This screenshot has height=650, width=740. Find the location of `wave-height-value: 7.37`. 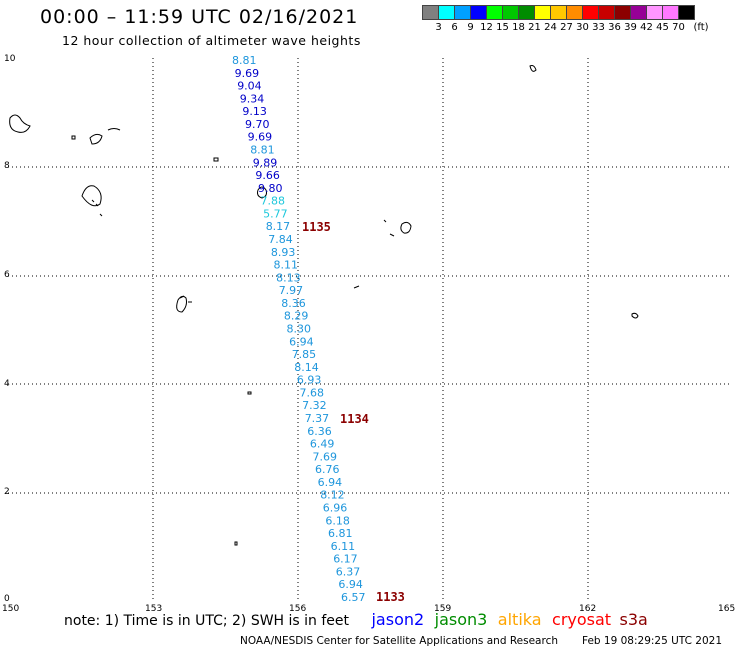

wave-height-value: 7.37 is located at coordinates (317, 418).